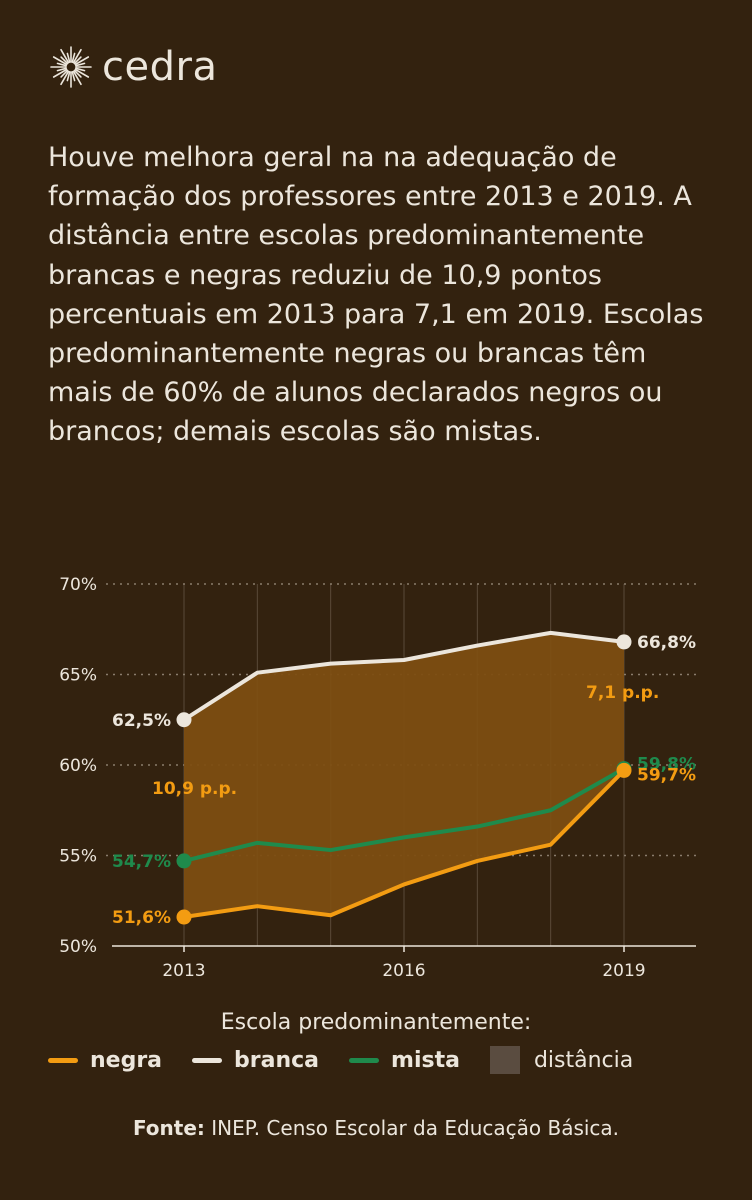  I want to click on brand-name: cedra, so click(160, 67).